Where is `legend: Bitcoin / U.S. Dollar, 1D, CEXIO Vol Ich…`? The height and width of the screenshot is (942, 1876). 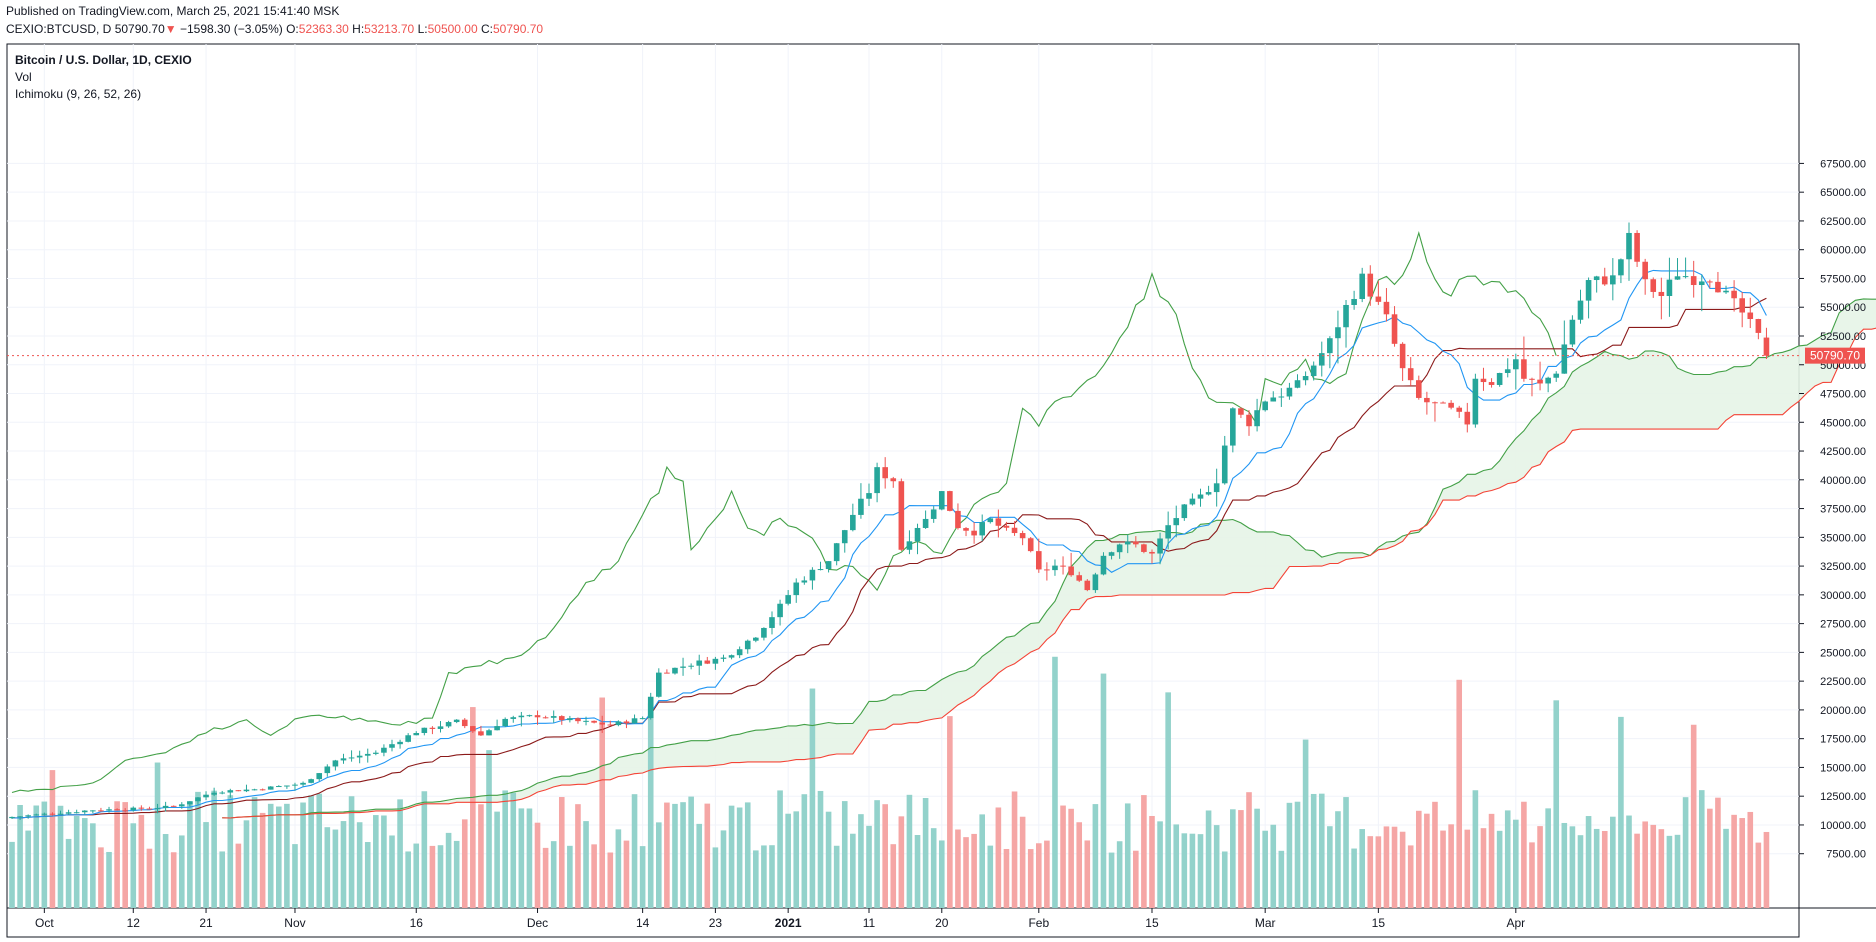 legend: Bitcoin / U.S. Dollar, 1D, CEXIO Vol Ich… is located at coordinates (103, 77).